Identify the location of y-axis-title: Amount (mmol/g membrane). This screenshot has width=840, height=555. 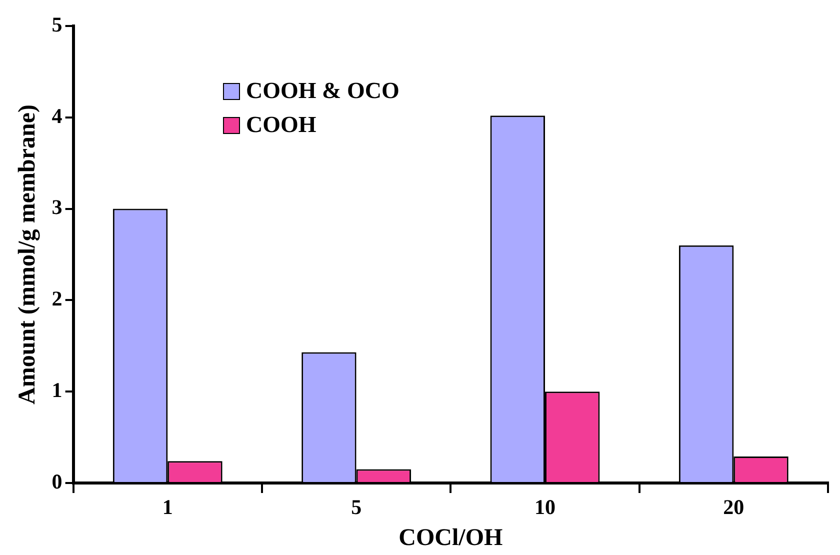
(27, 254).